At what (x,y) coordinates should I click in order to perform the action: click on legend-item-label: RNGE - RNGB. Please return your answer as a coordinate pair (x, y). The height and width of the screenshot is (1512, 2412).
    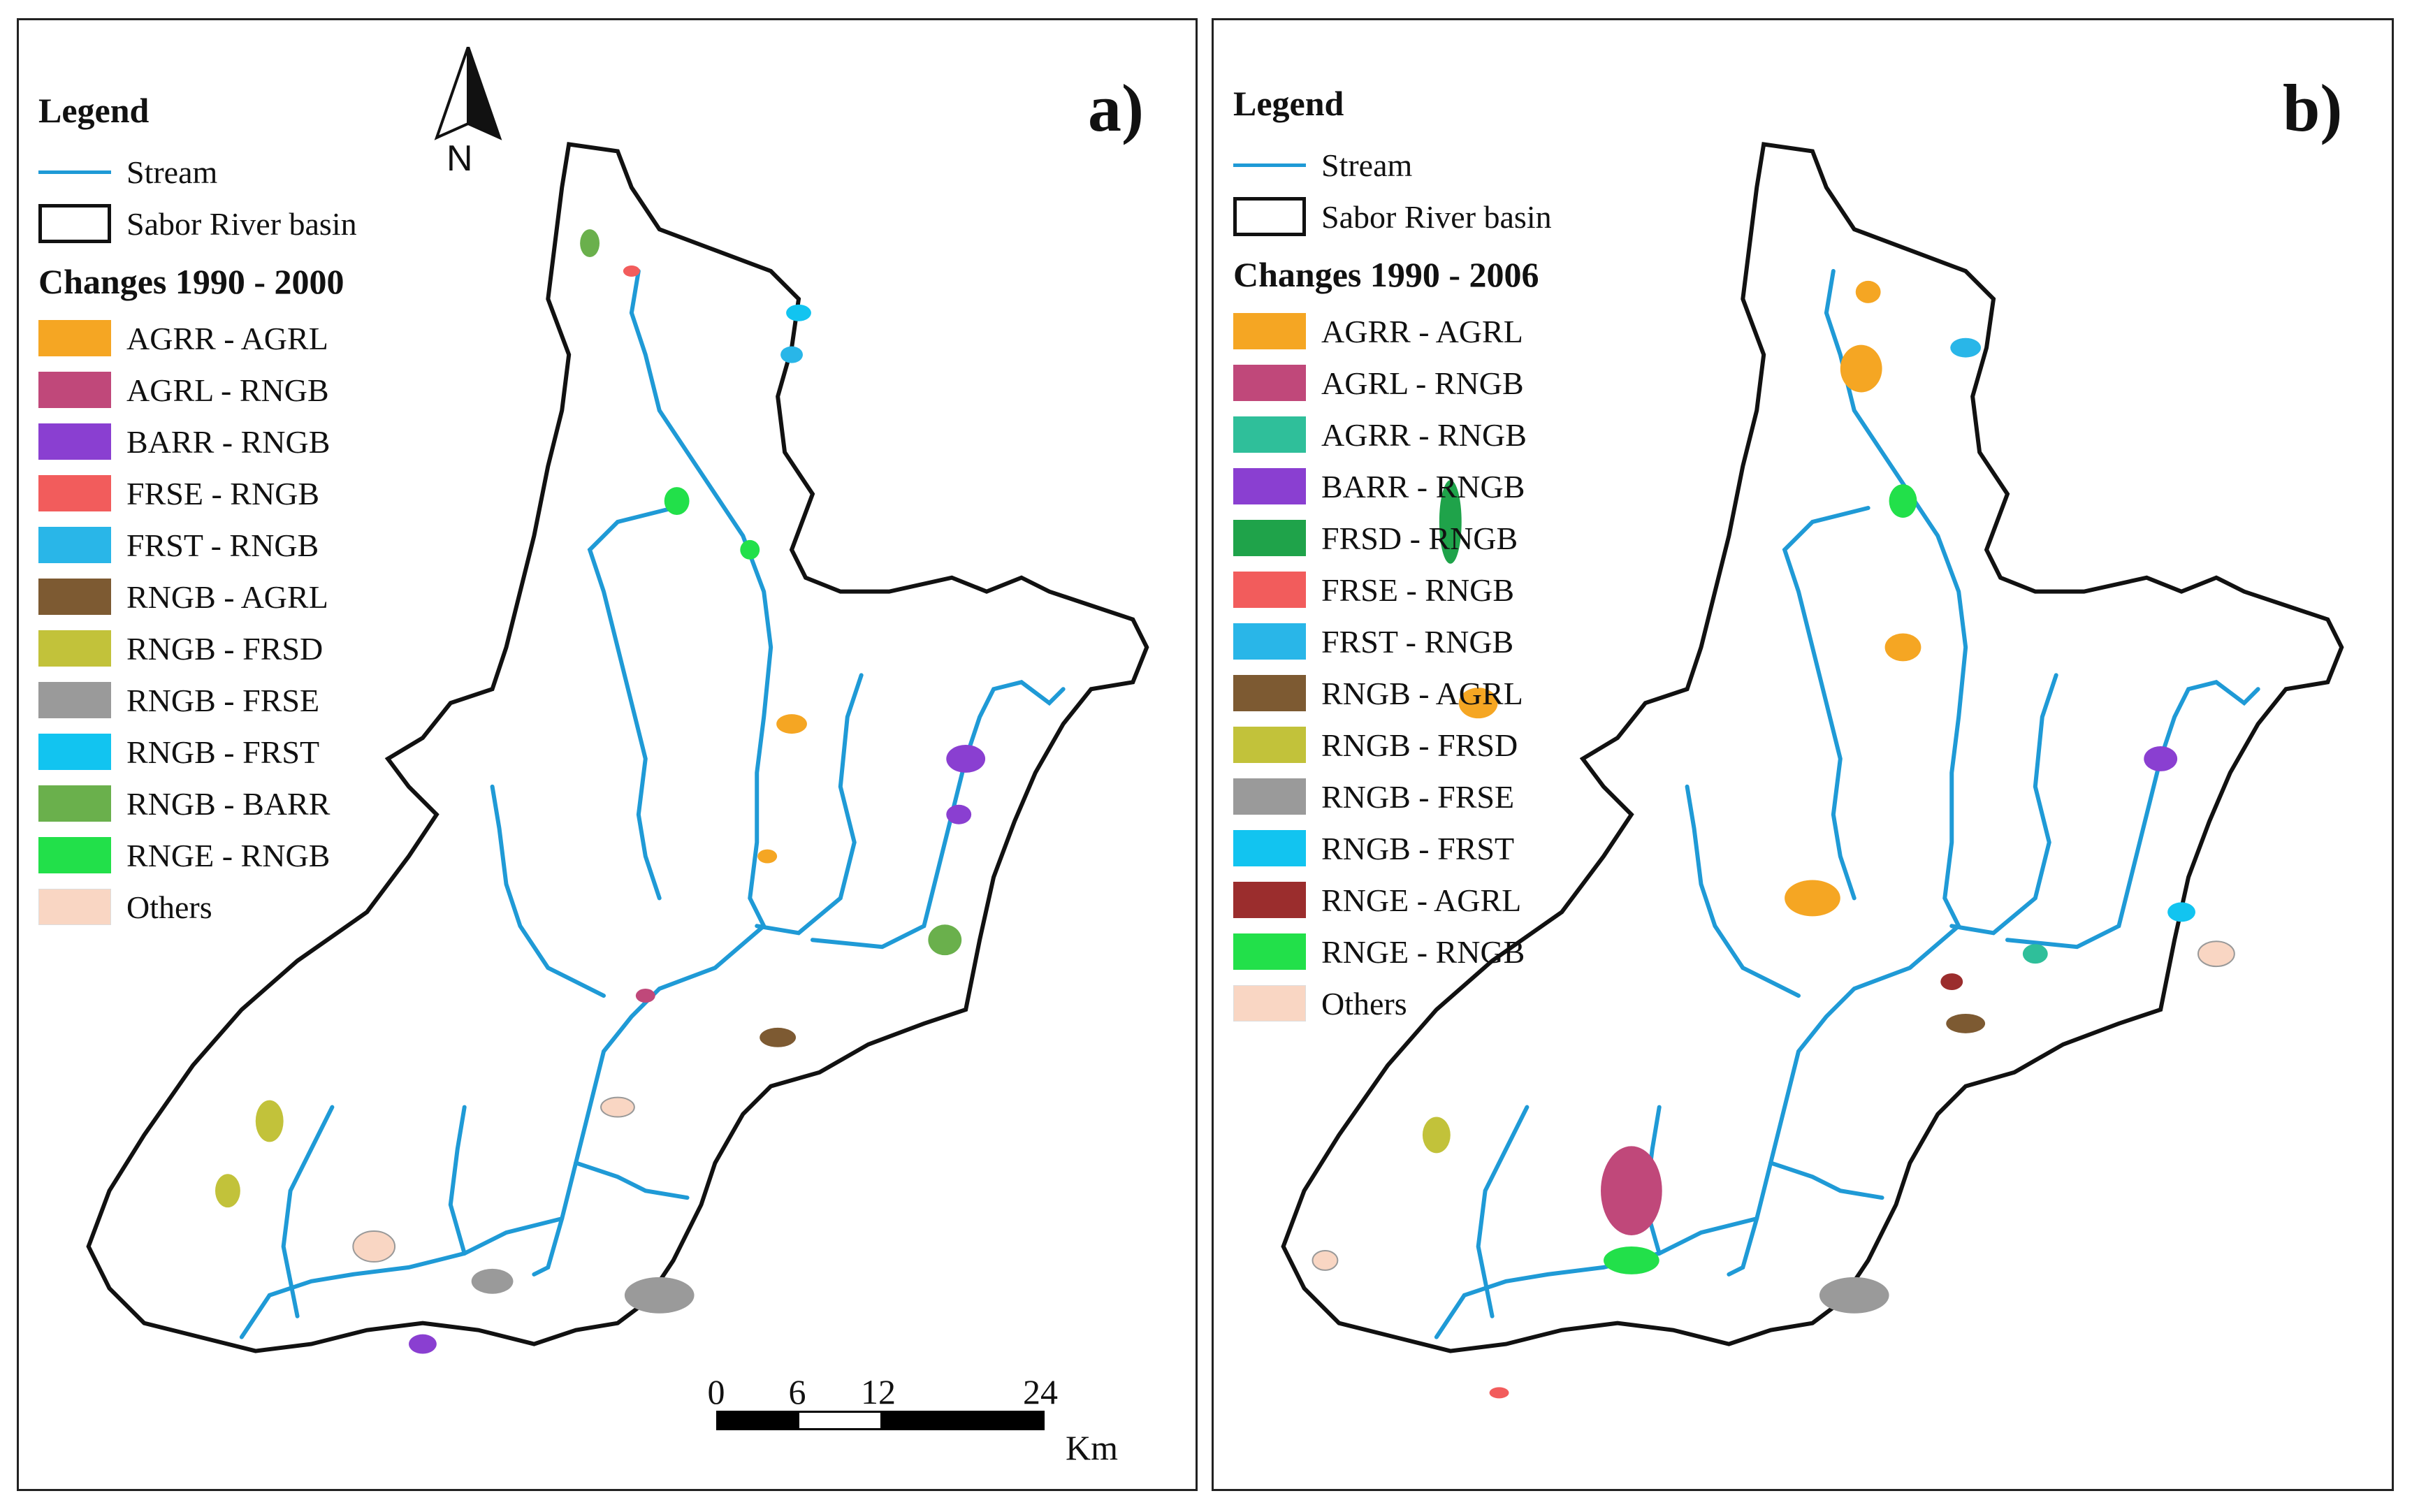
    Looking at the image, I should click on (1423, 951).